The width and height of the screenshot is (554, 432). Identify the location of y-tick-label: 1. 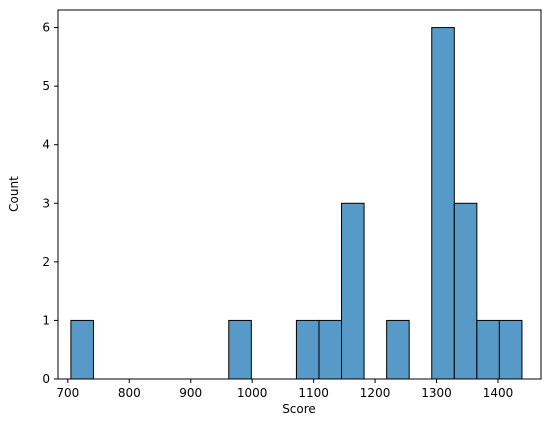
(46, 320).